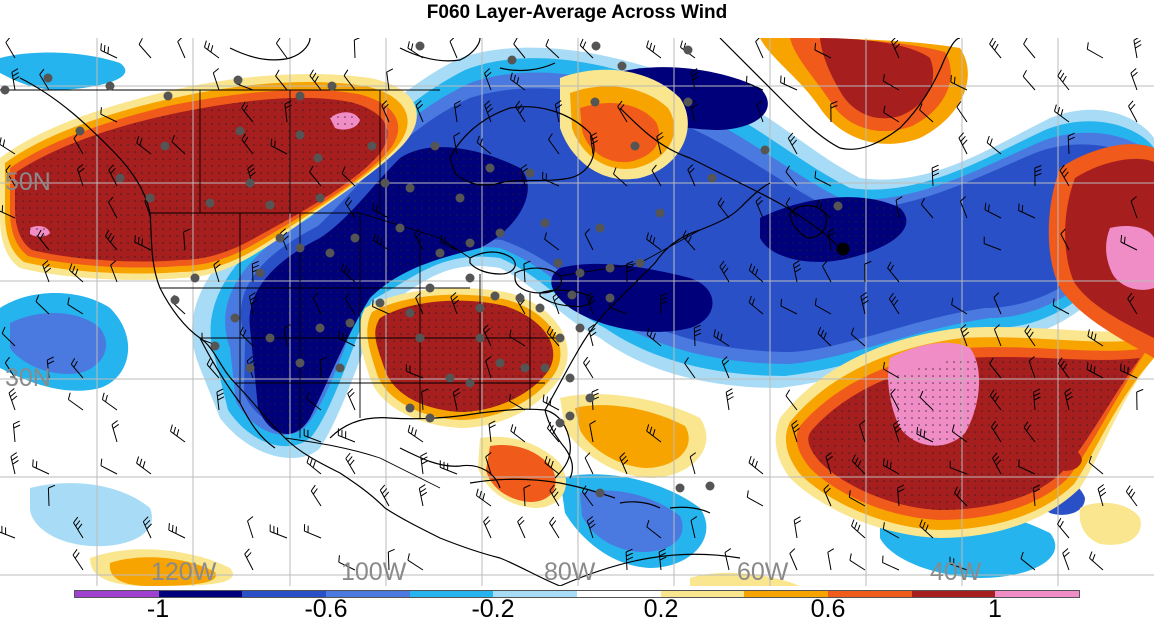 This screenshot has height=623, width=1154. I want to click on lon-label-40w: 40W, so click(956, 572).